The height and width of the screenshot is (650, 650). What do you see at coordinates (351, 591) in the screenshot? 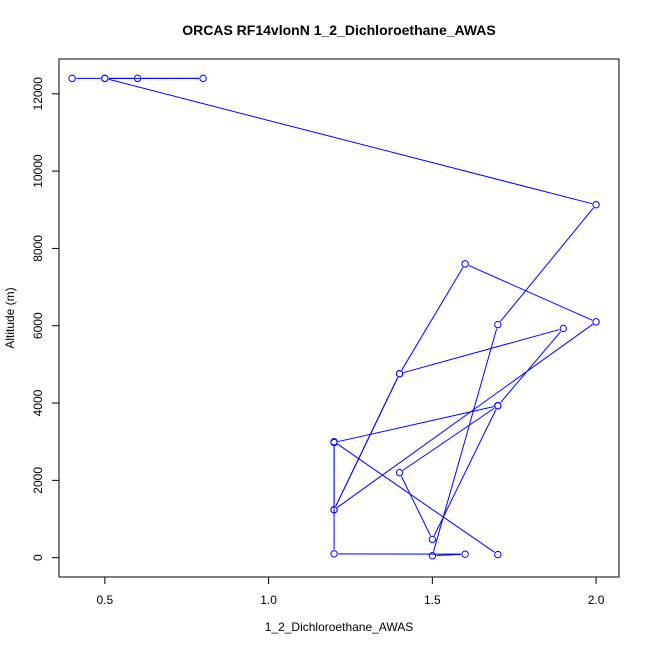
I see `x-axis: 0.5 1.0 1.5 2.0` at bounding box center [351, 591].